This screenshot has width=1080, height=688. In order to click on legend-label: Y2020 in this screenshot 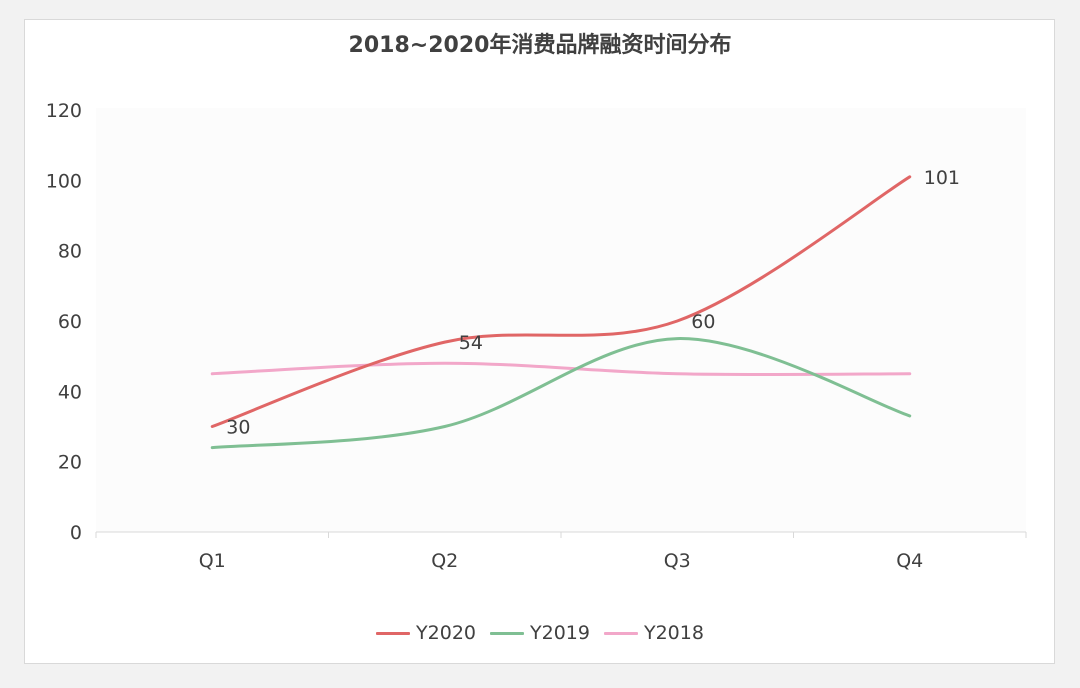, I will do `click(446, 633)`.